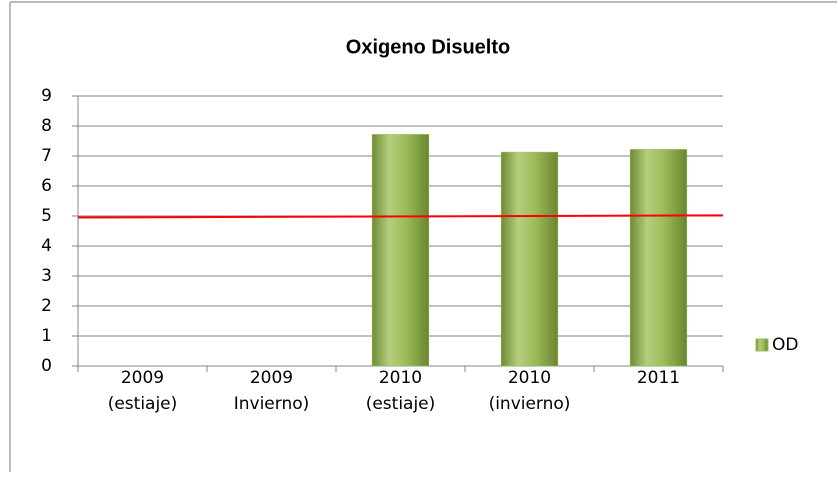  Describe the element at coordinates (272, 391) in the screenshot. I see `x-tick-label: 2009 Invierno)` at that location.